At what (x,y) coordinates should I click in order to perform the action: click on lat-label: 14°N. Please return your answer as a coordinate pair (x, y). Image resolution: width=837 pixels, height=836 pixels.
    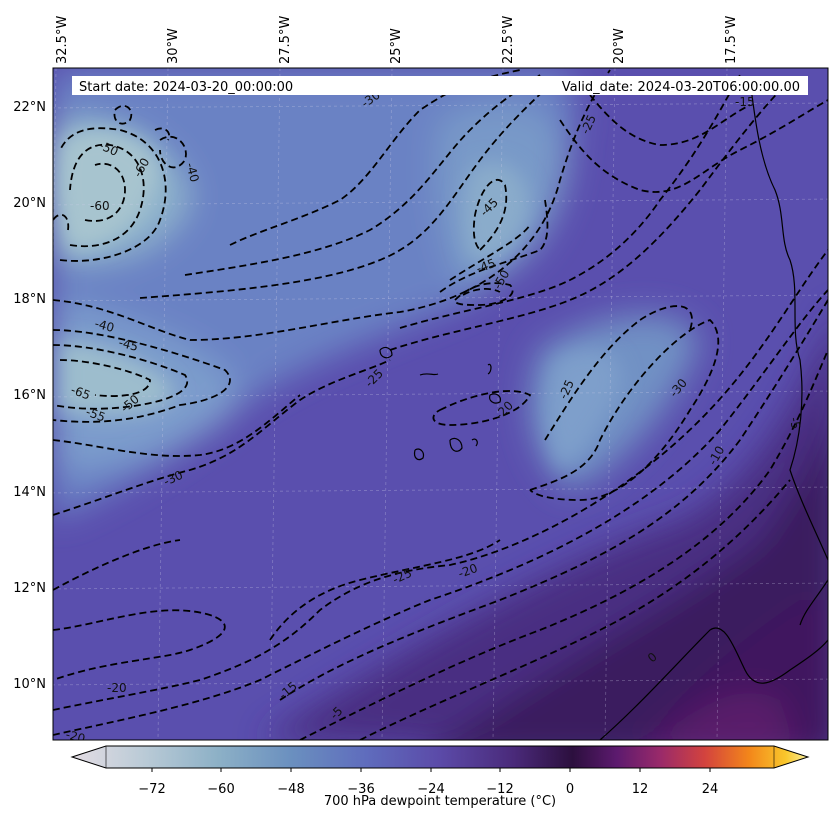
    Looking at the image, I should click on (29, 492).